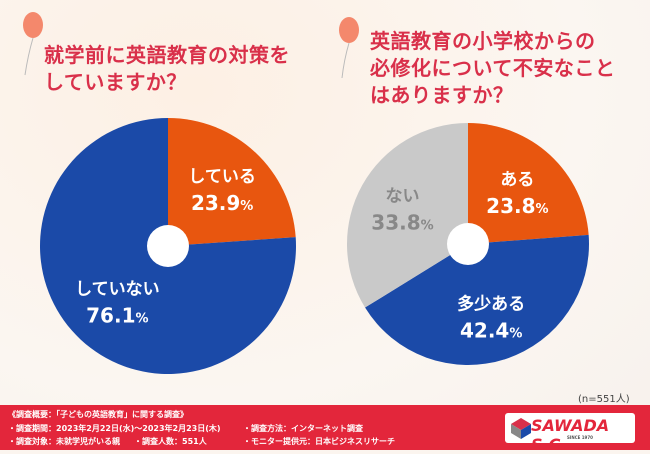 The width and height of the screenshot is (650, 454). I want to click on title-line: 必修化について不安なこと, so click(493, 68).